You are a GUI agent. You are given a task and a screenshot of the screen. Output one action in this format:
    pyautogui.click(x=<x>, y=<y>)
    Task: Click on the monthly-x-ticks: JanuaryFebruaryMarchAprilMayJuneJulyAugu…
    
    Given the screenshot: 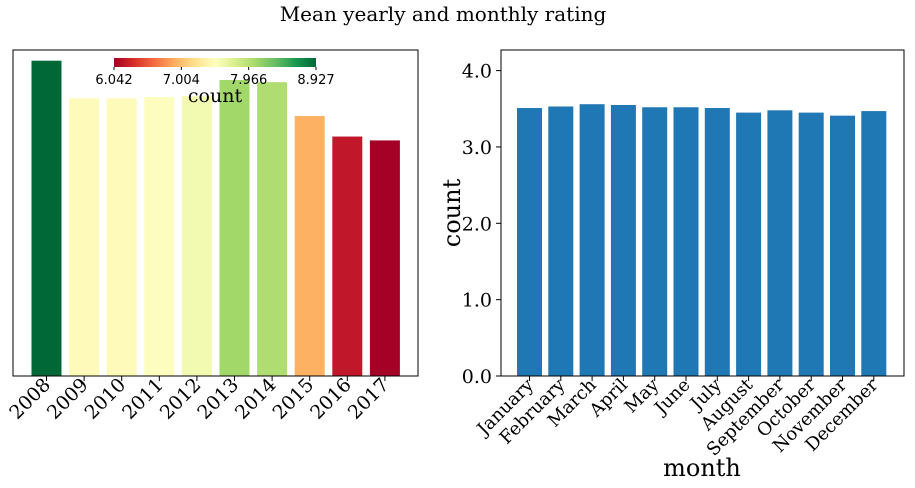 What is the action you would take?
    pyautogui.click(x=677, y=417)
    